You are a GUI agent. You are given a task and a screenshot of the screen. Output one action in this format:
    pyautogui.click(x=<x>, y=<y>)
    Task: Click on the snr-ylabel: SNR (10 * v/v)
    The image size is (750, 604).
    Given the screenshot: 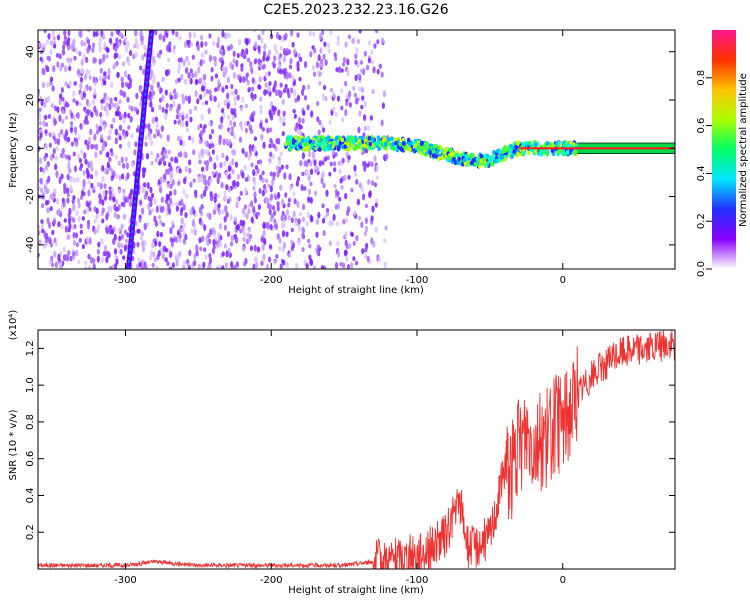 What is the action you would take?
    pyautogui.click(x=13, y=444)
    